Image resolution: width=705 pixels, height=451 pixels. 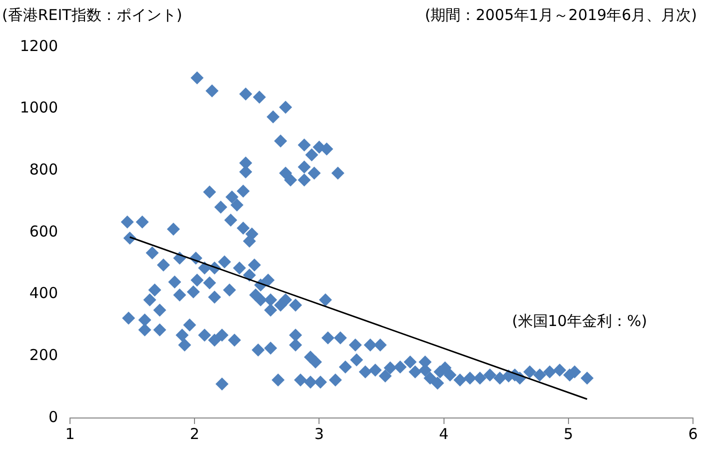 I want to click on y-tick-label: 1000, so click(x=39, y=107).